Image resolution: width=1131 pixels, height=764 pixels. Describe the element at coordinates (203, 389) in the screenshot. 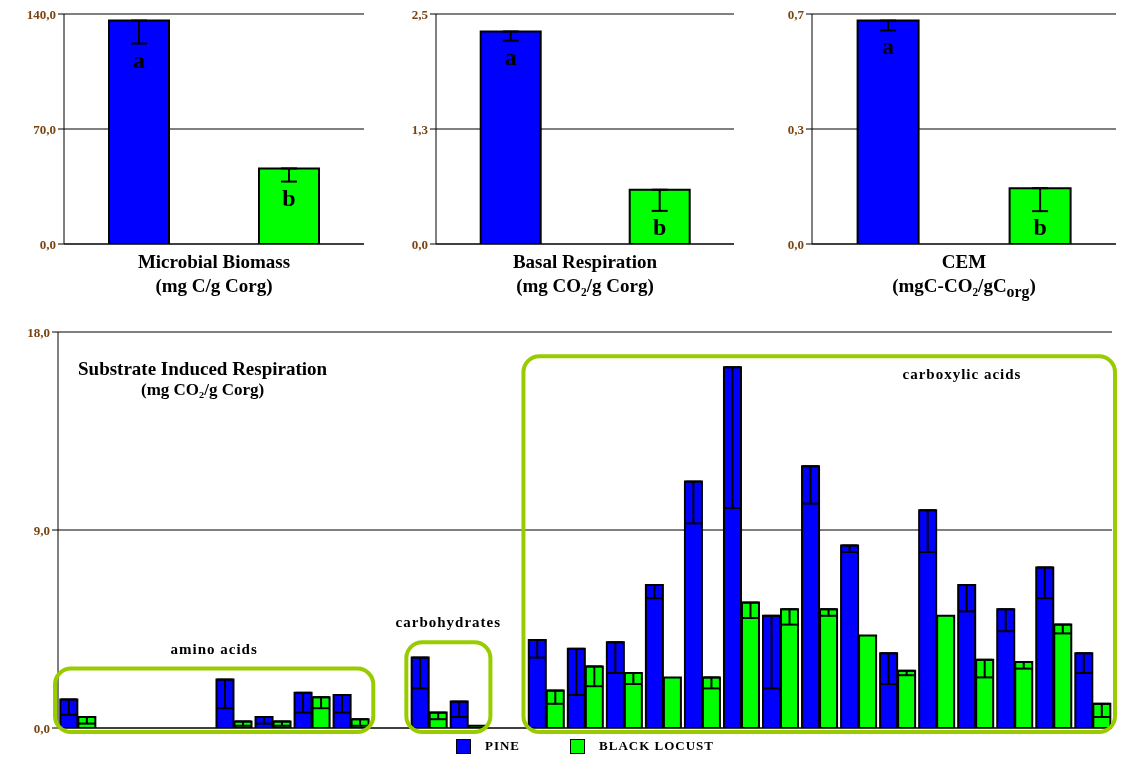

I see `text: (mg CO₂/g Corg)` at that location.